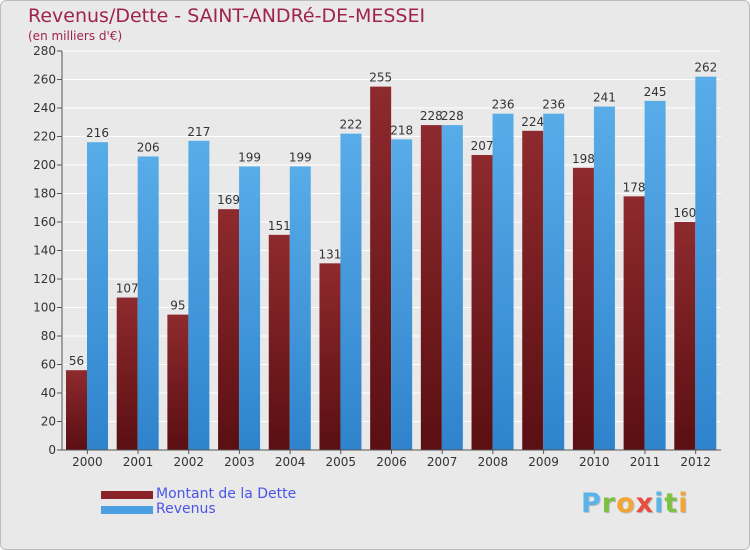  Describe the element at coordinates (44, 194) in the screenshot. I see `y-tick-label: 180` at that location.